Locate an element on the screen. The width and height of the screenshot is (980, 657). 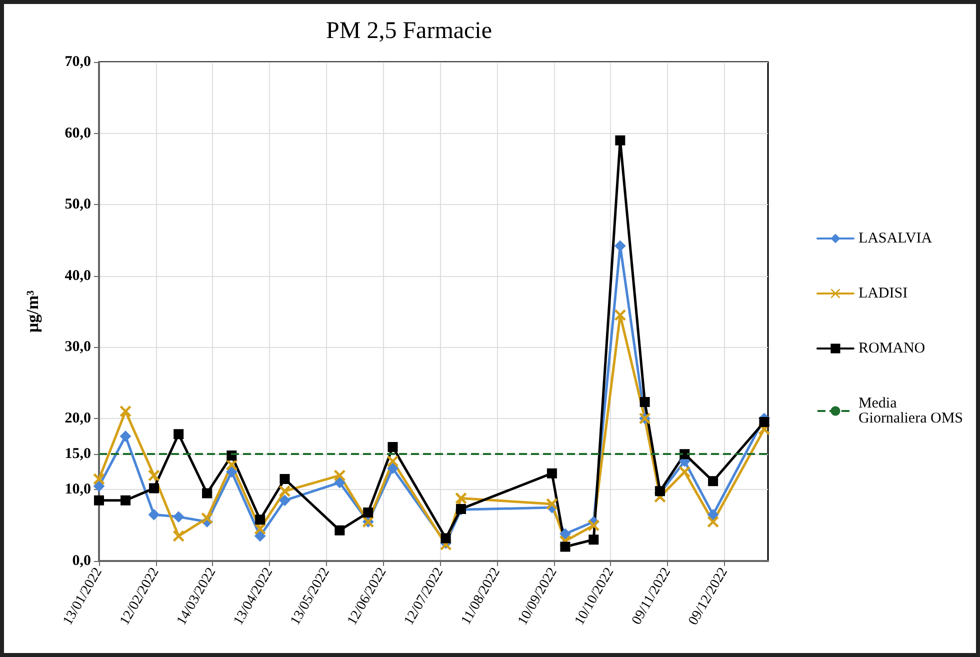
legend-label: ROMANO is located at coordinates (892, 348).